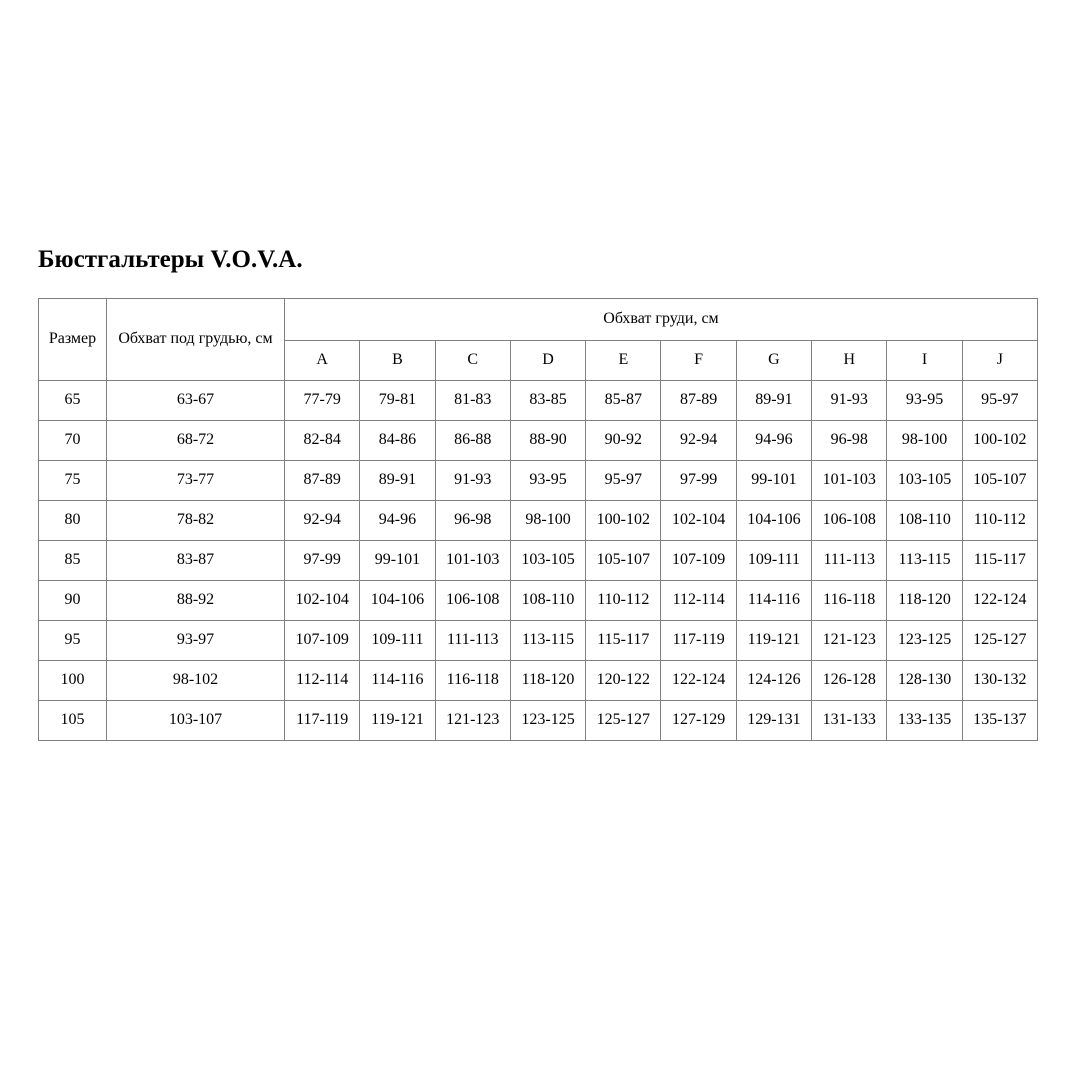 This screenshot has width=1076, height=1076. What do you see at coordinates (195, 480) in the screenshot?
I see `underbust-cell: 73-77` at bounding box center [195, 480].